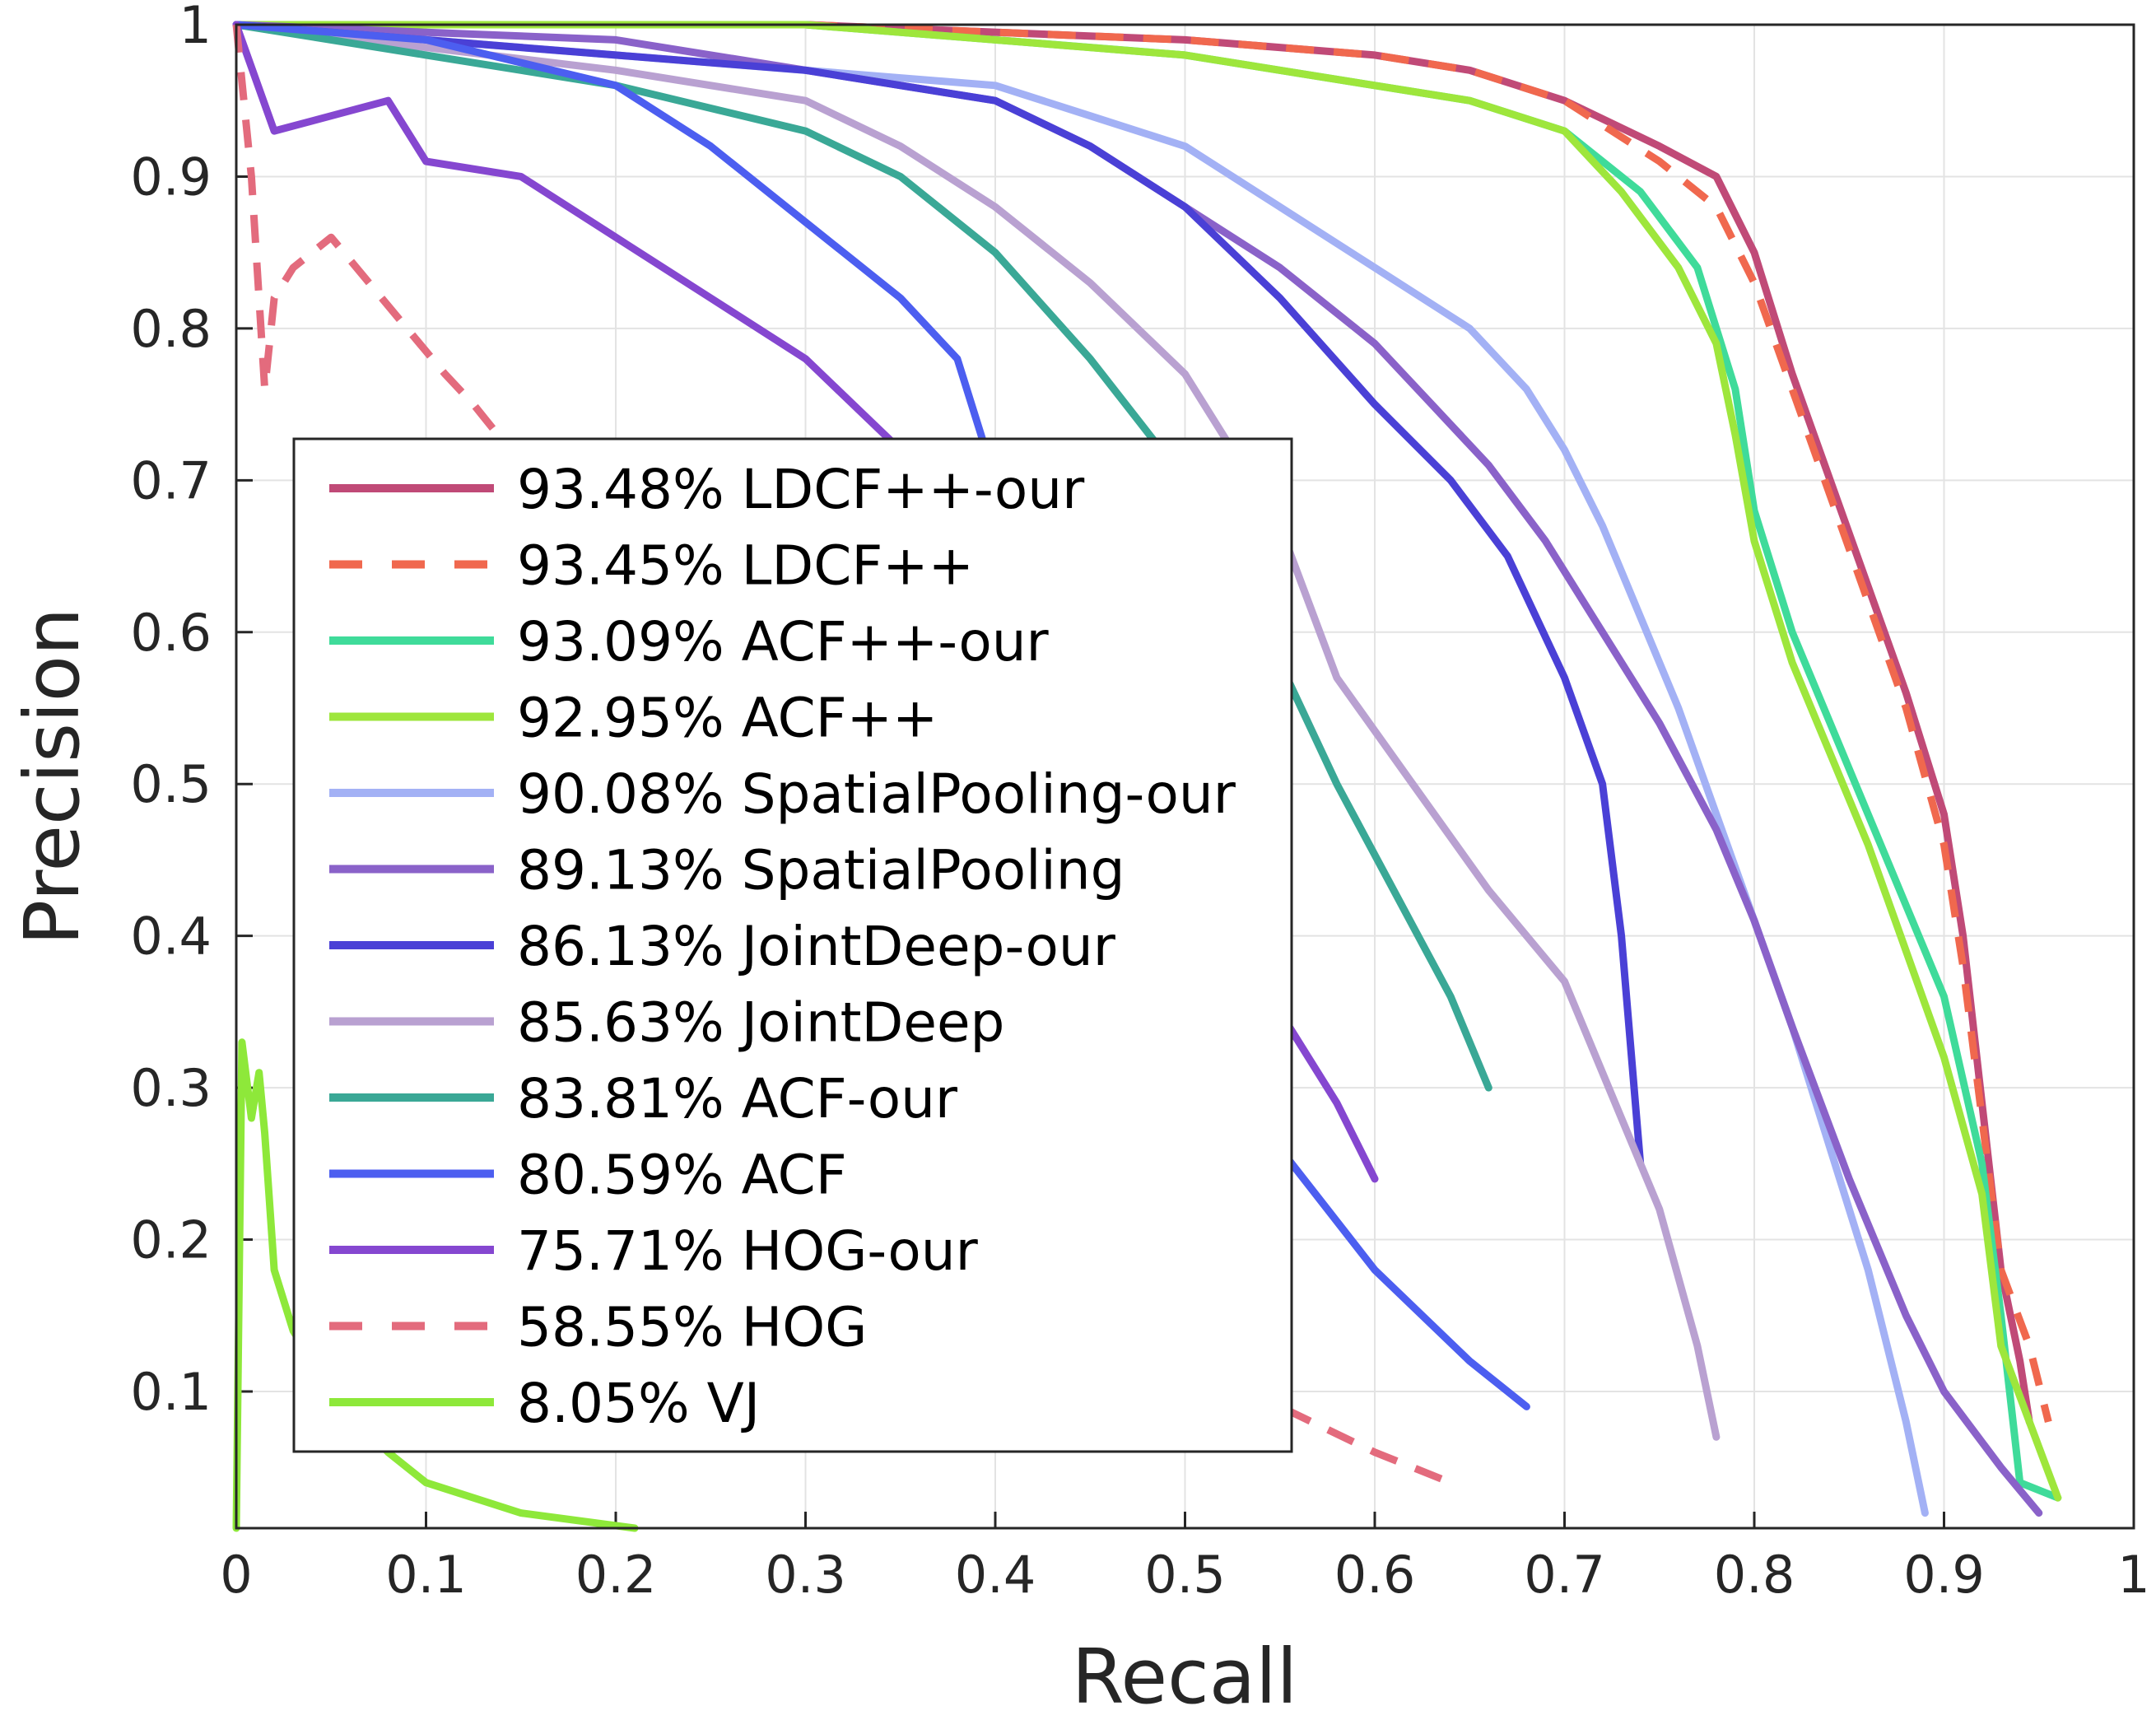  What do you see at coordinates (816, 946) in the screenshot?
I see `legend-label-6: 86.13% JointDeep-our` at bounding box center [816, 946].